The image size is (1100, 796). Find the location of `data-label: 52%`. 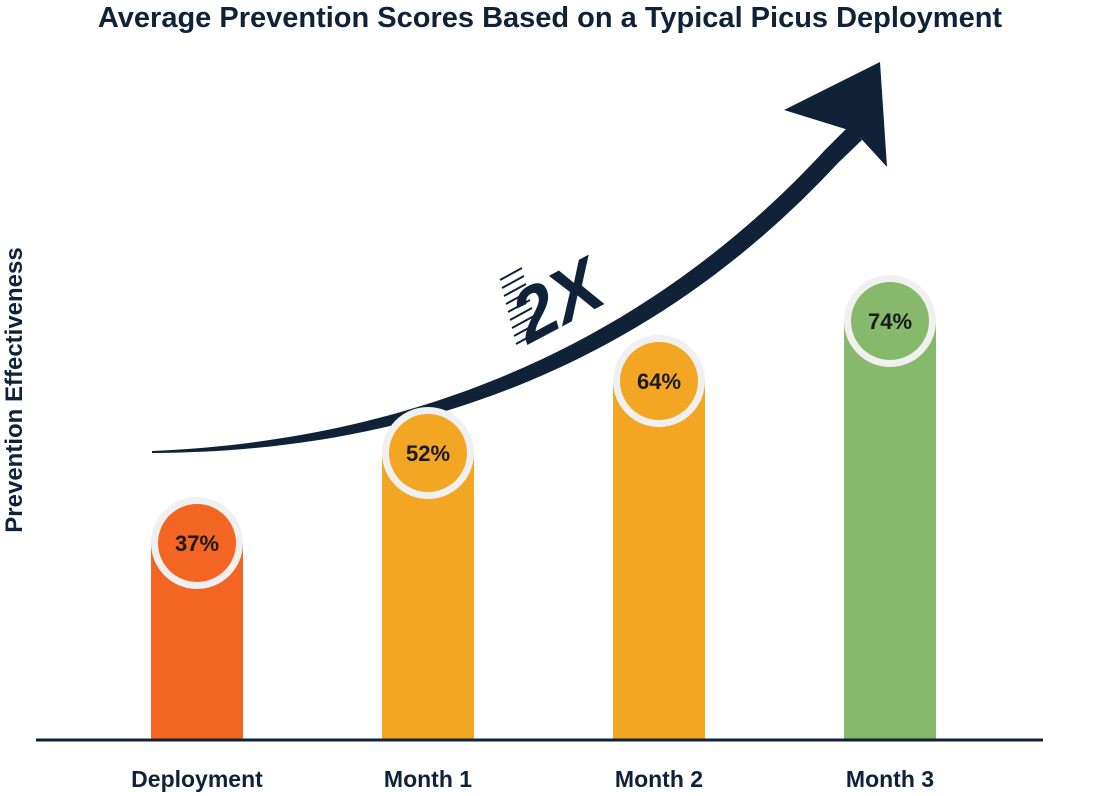

data-label: 52% is located at coordinates (428, 453).